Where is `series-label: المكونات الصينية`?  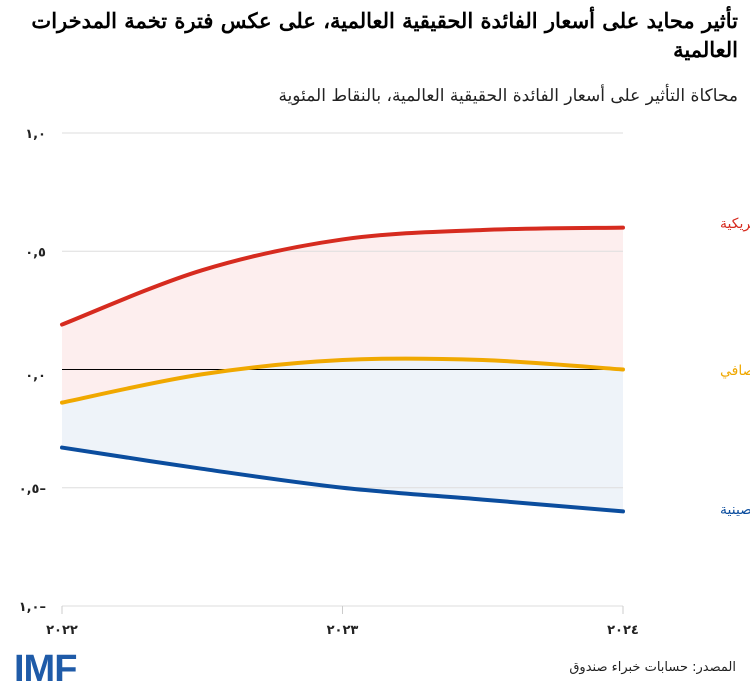
series-label: المكونات الصينية is located at coordinates (735, 510).